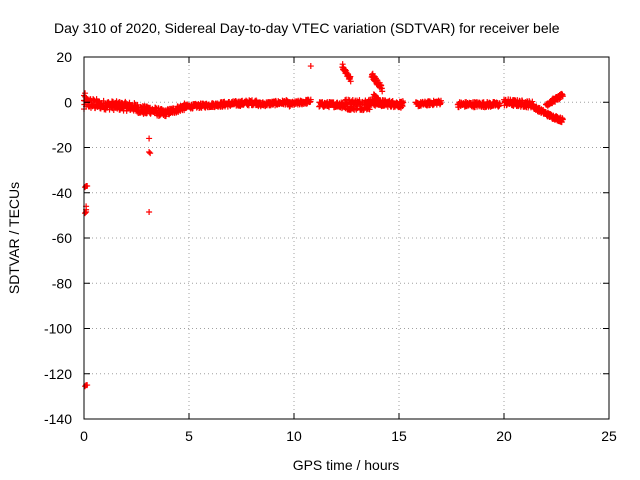 The height and width of the screenshot is (480, 640). What do you see at coordinates (504, 436) in the screenshot?
I see `x-tick-label: 20` at bounding box center [504, 436].